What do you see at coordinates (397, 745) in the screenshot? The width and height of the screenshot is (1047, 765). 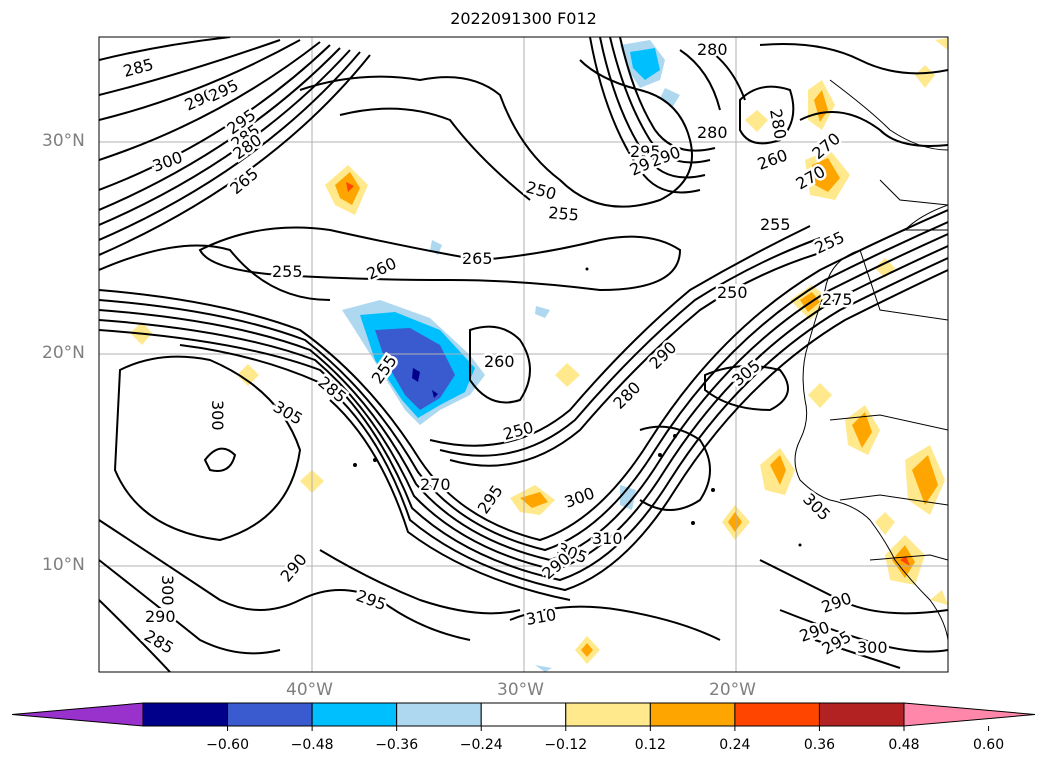 I see `colorbar-tick-label: −0.36` at bounding box center [397, 745].